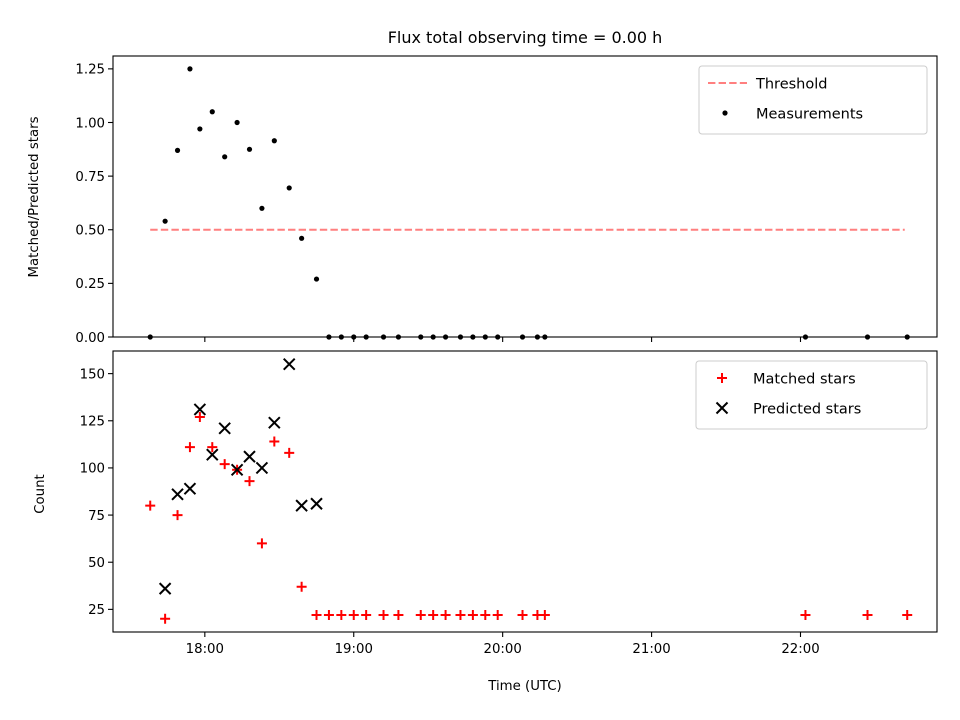 The height and width of the screenshot is (720, 960). I want to click on legend-handle-matched-stars, so click(722, 378).